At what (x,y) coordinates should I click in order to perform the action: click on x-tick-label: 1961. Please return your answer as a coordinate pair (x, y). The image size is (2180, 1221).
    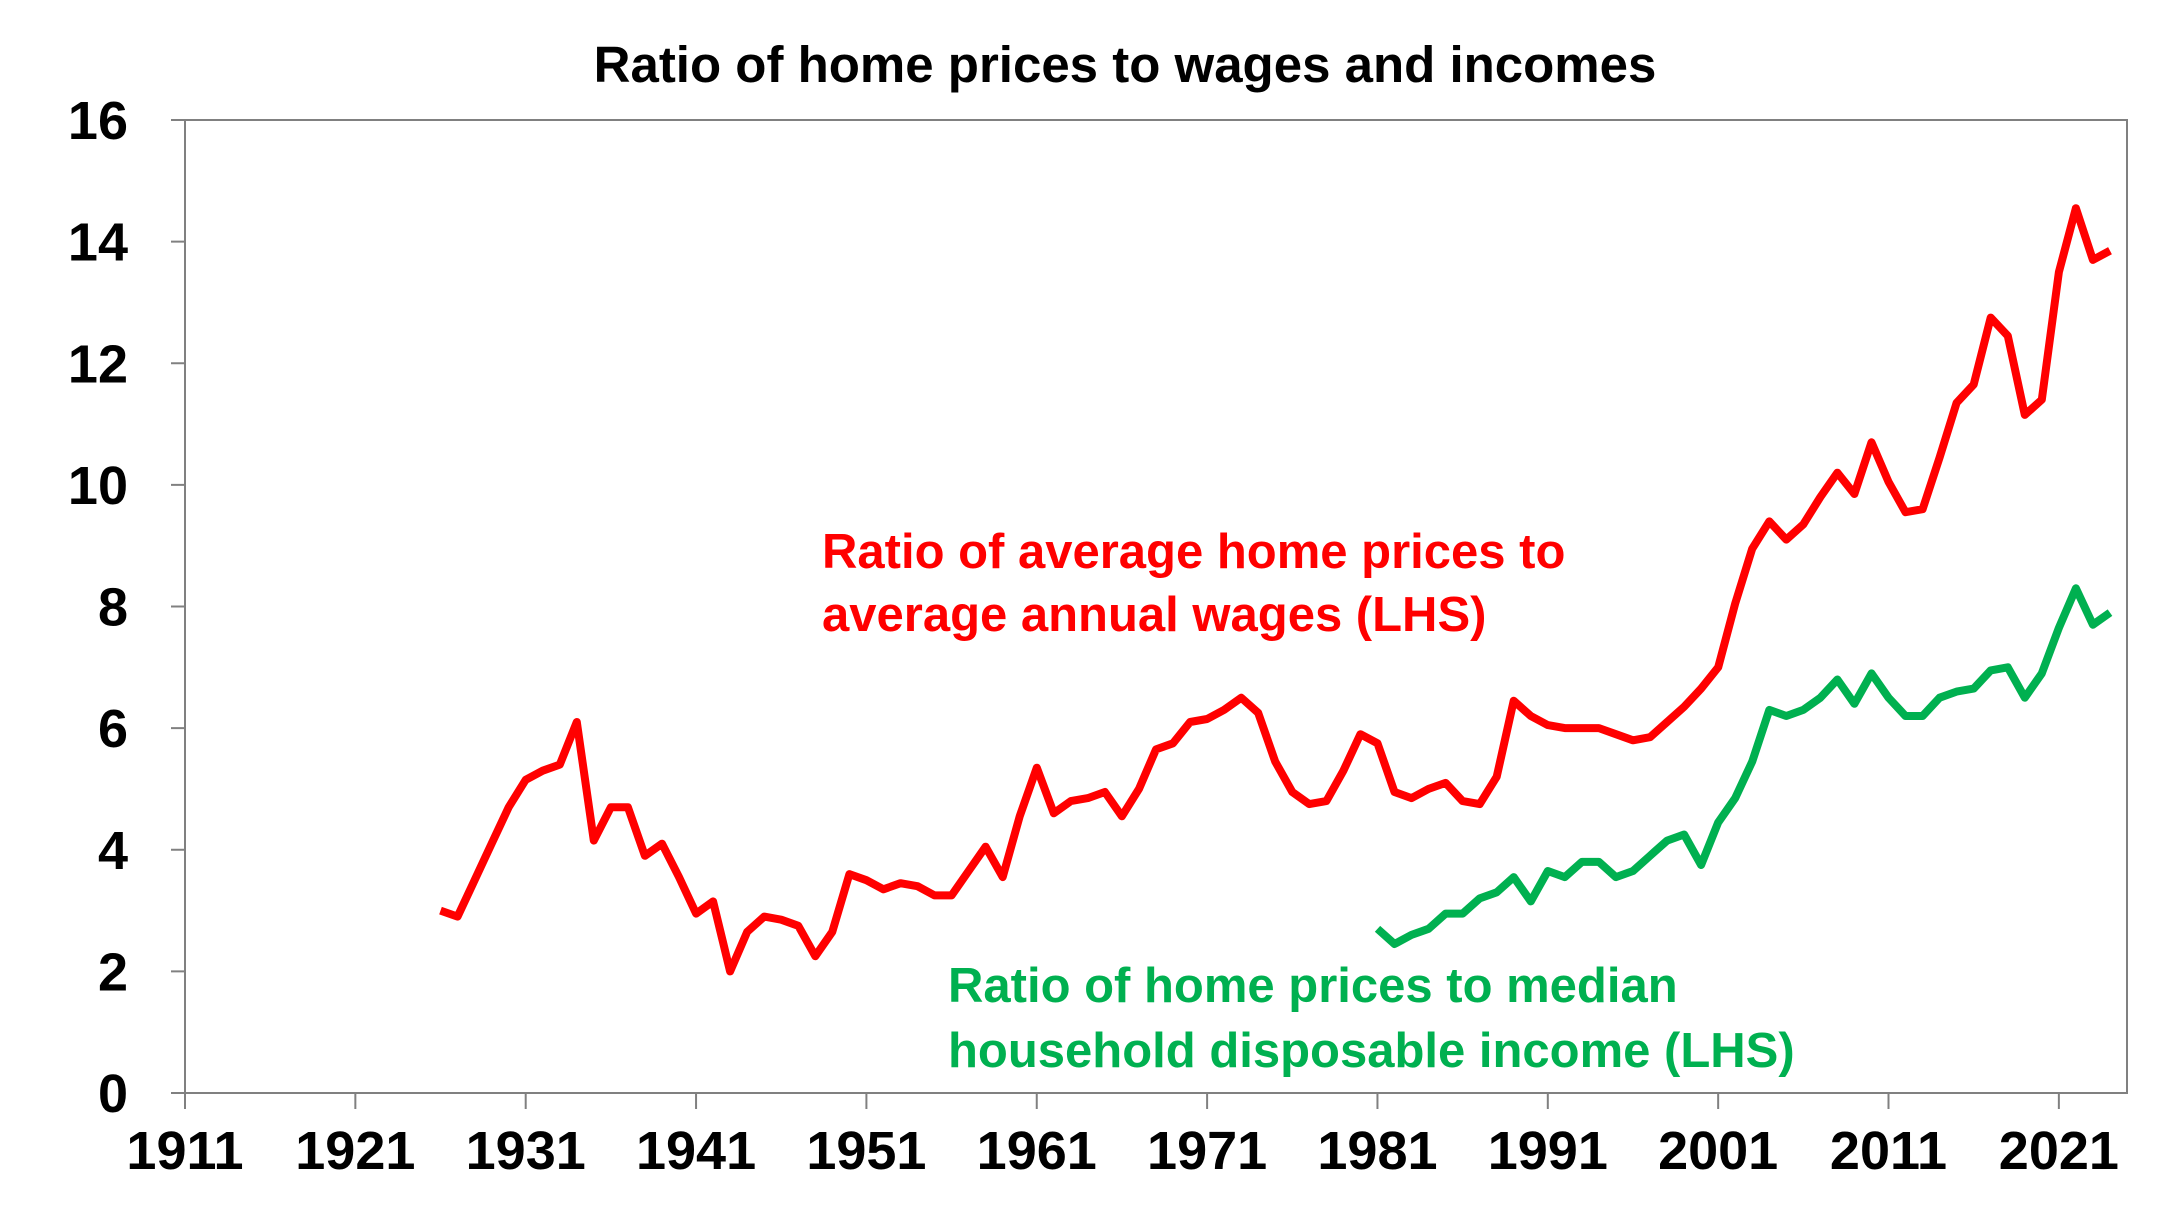
    Looking at the image, I should click on (1037, 1151).